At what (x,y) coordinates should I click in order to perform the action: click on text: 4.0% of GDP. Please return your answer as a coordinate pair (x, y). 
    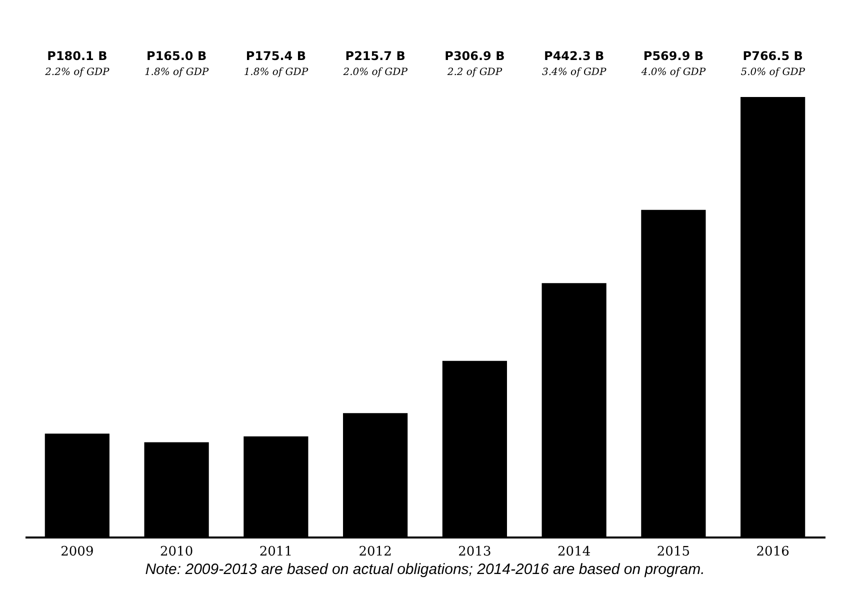
    Looking at the image, I should click on (673, 72).